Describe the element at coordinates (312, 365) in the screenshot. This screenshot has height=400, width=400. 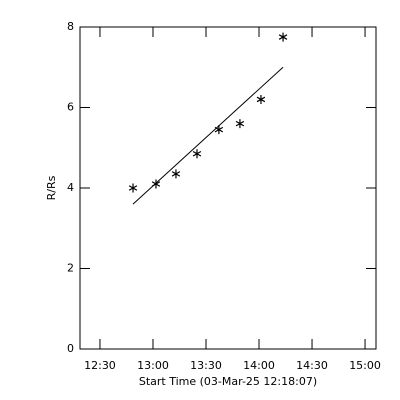
I see `x-tick-label: 14:30` at that location.